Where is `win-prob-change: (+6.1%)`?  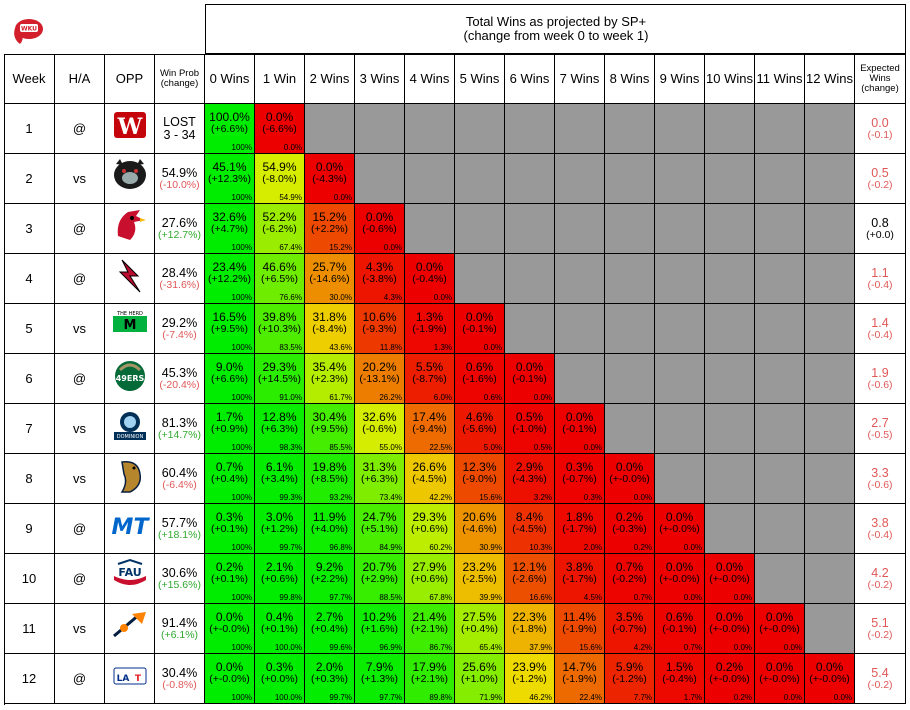
win-prob-change: (+6.1%) is located at coordinates (179, 634).